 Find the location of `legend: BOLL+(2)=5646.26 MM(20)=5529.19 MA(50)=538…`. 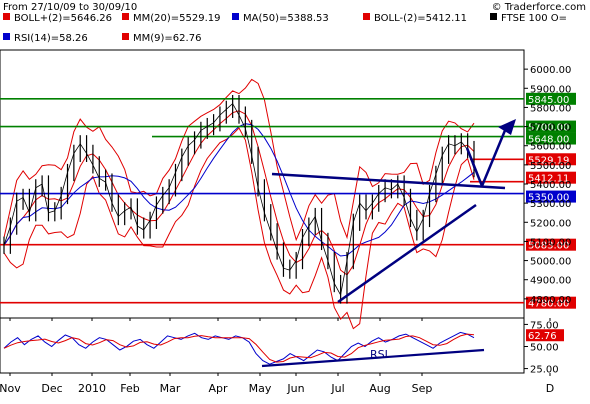

legend: BOLL+(2)=5646.26 MM(20)=5529.19 MA(50)=538… is located at coordinates (285, 28).